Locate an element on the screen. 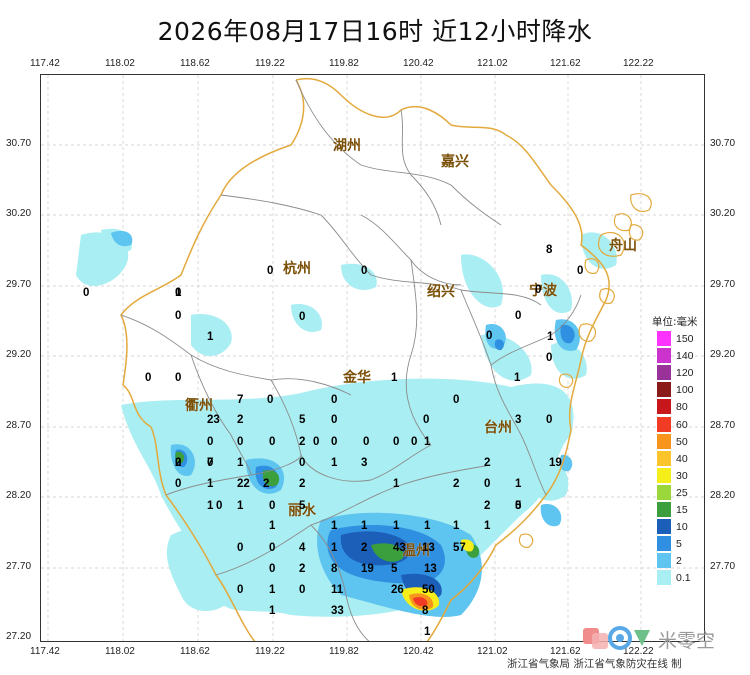 Image resolution: width=750 pixels, height=675 pixels. lon-tick-top: 121.02 is located at coordinates (492, 63).